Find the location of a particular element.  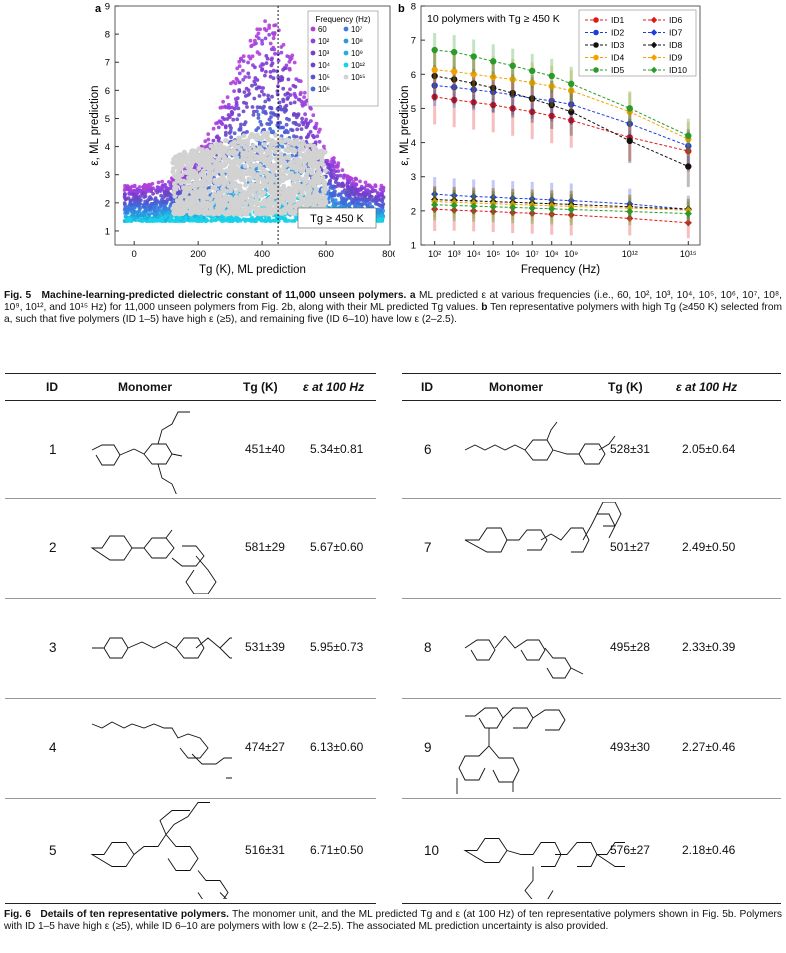

figure5-label: Fig. 5 is located at coordinates (18, 295).